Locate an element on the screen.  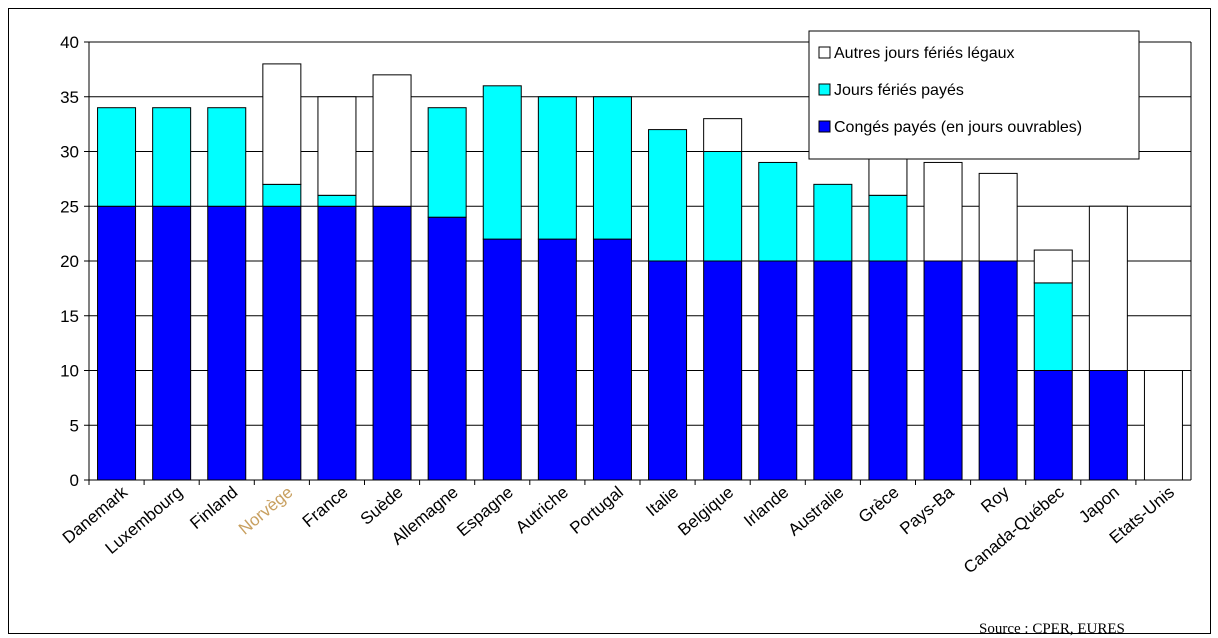
x-tick-label: Irlande is located at coordinates (766, 507).